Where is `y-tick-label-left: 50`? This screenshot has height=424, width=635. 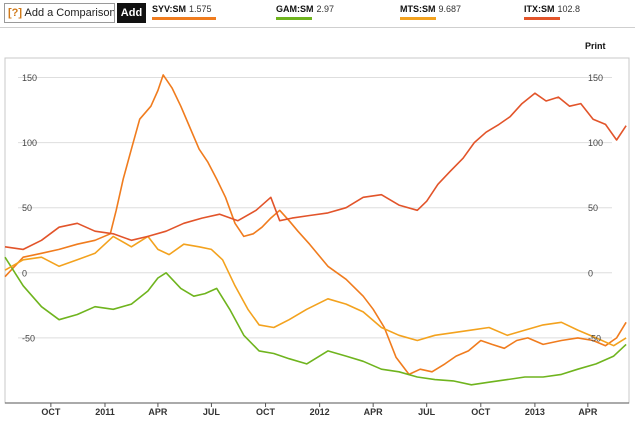 y-tick-label-left: 50 is located at coordinates (27, 208).